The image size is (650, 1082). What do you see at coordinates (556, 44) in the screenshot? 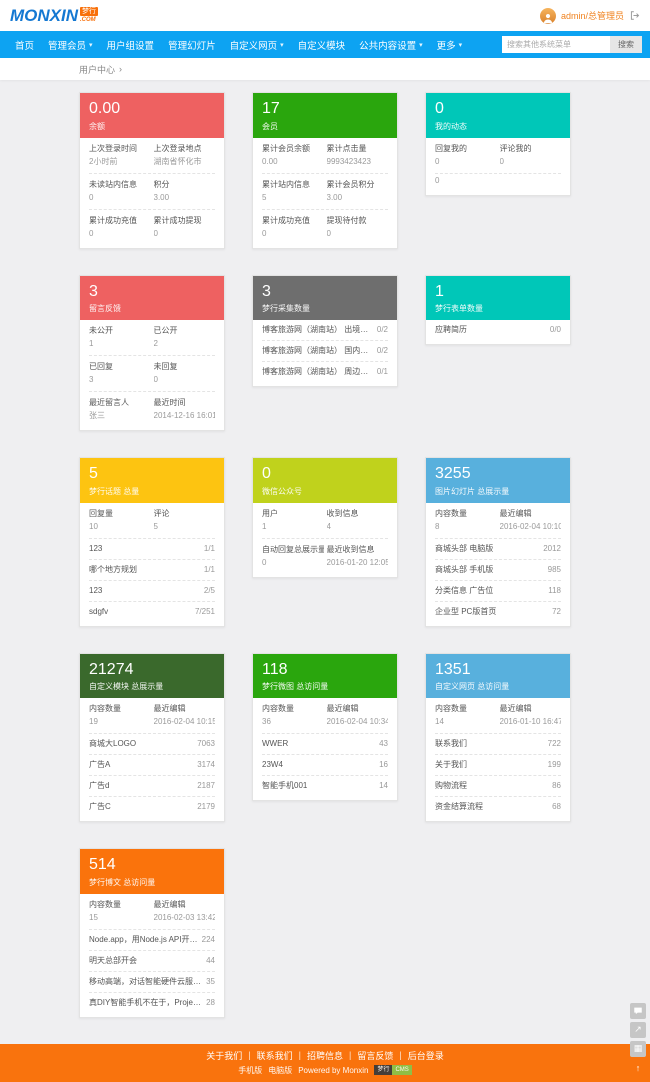
I see `search-input` at bounding box center [556, 44].